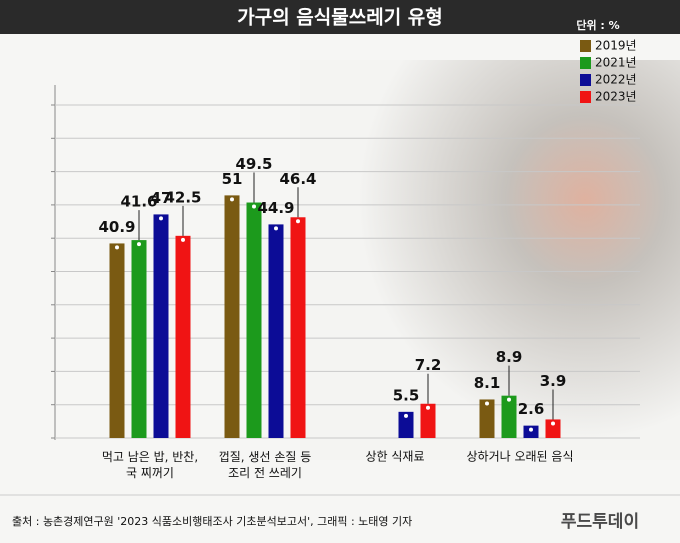 Image resolution: width=680 pixels, height=543 pixels. What do you see at coordinates (253, 164) in the screenshot?
I see `value-label: 49.5` at bounding box center [253, 164].